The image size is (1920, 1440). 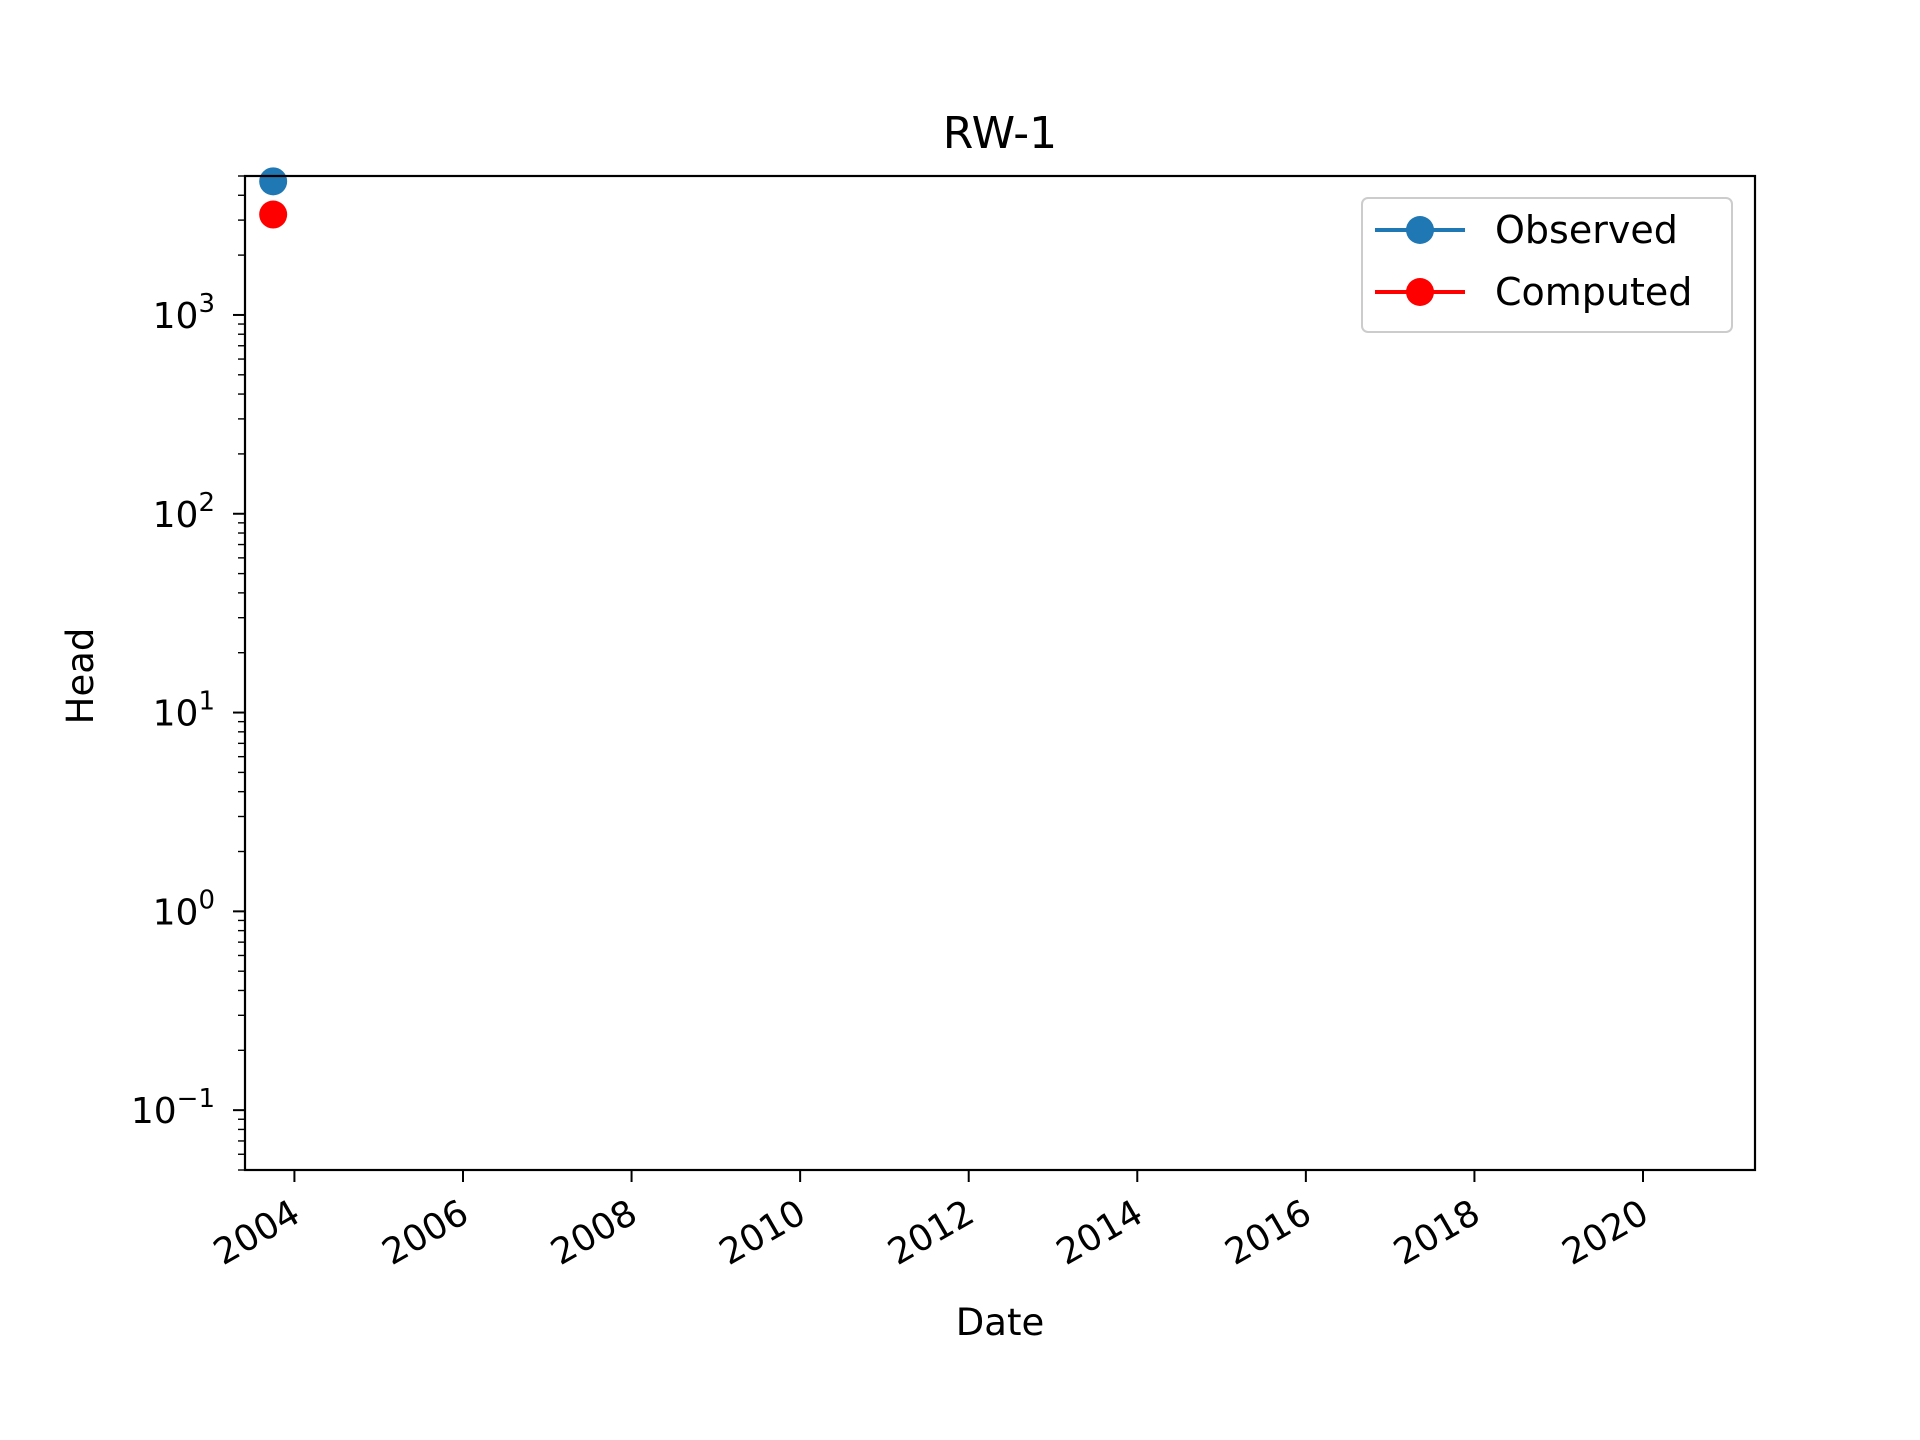 I want to click on y-axis-label: Head, so click(x=80, y=676).